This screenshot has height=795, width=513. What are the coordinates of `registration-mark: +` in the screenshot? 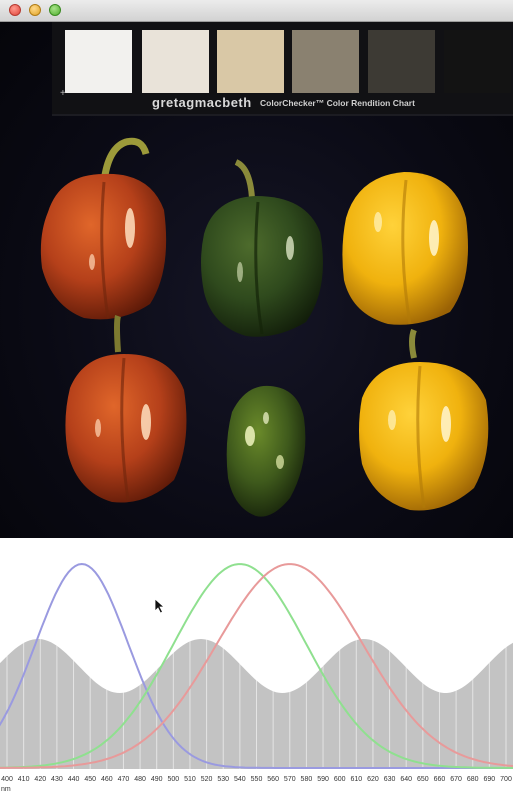 It's located at (63, 93).